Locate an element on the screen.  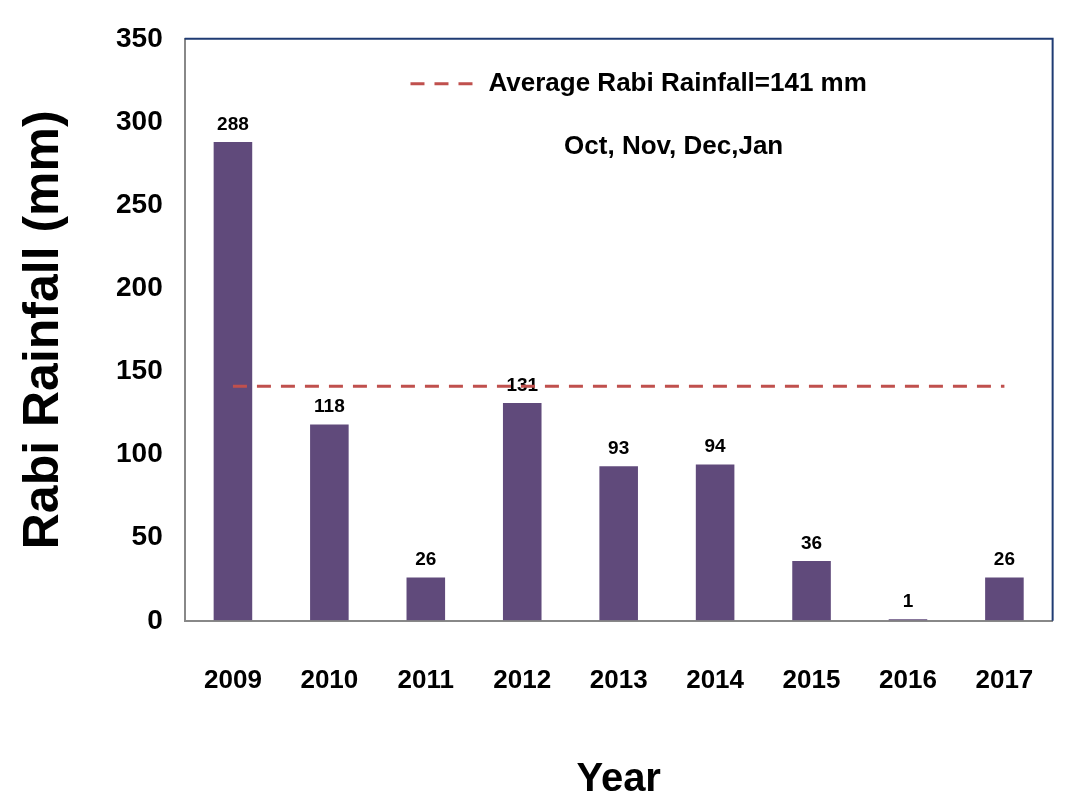
x-tick-label: 2010 is located at coordinates (329, 678).